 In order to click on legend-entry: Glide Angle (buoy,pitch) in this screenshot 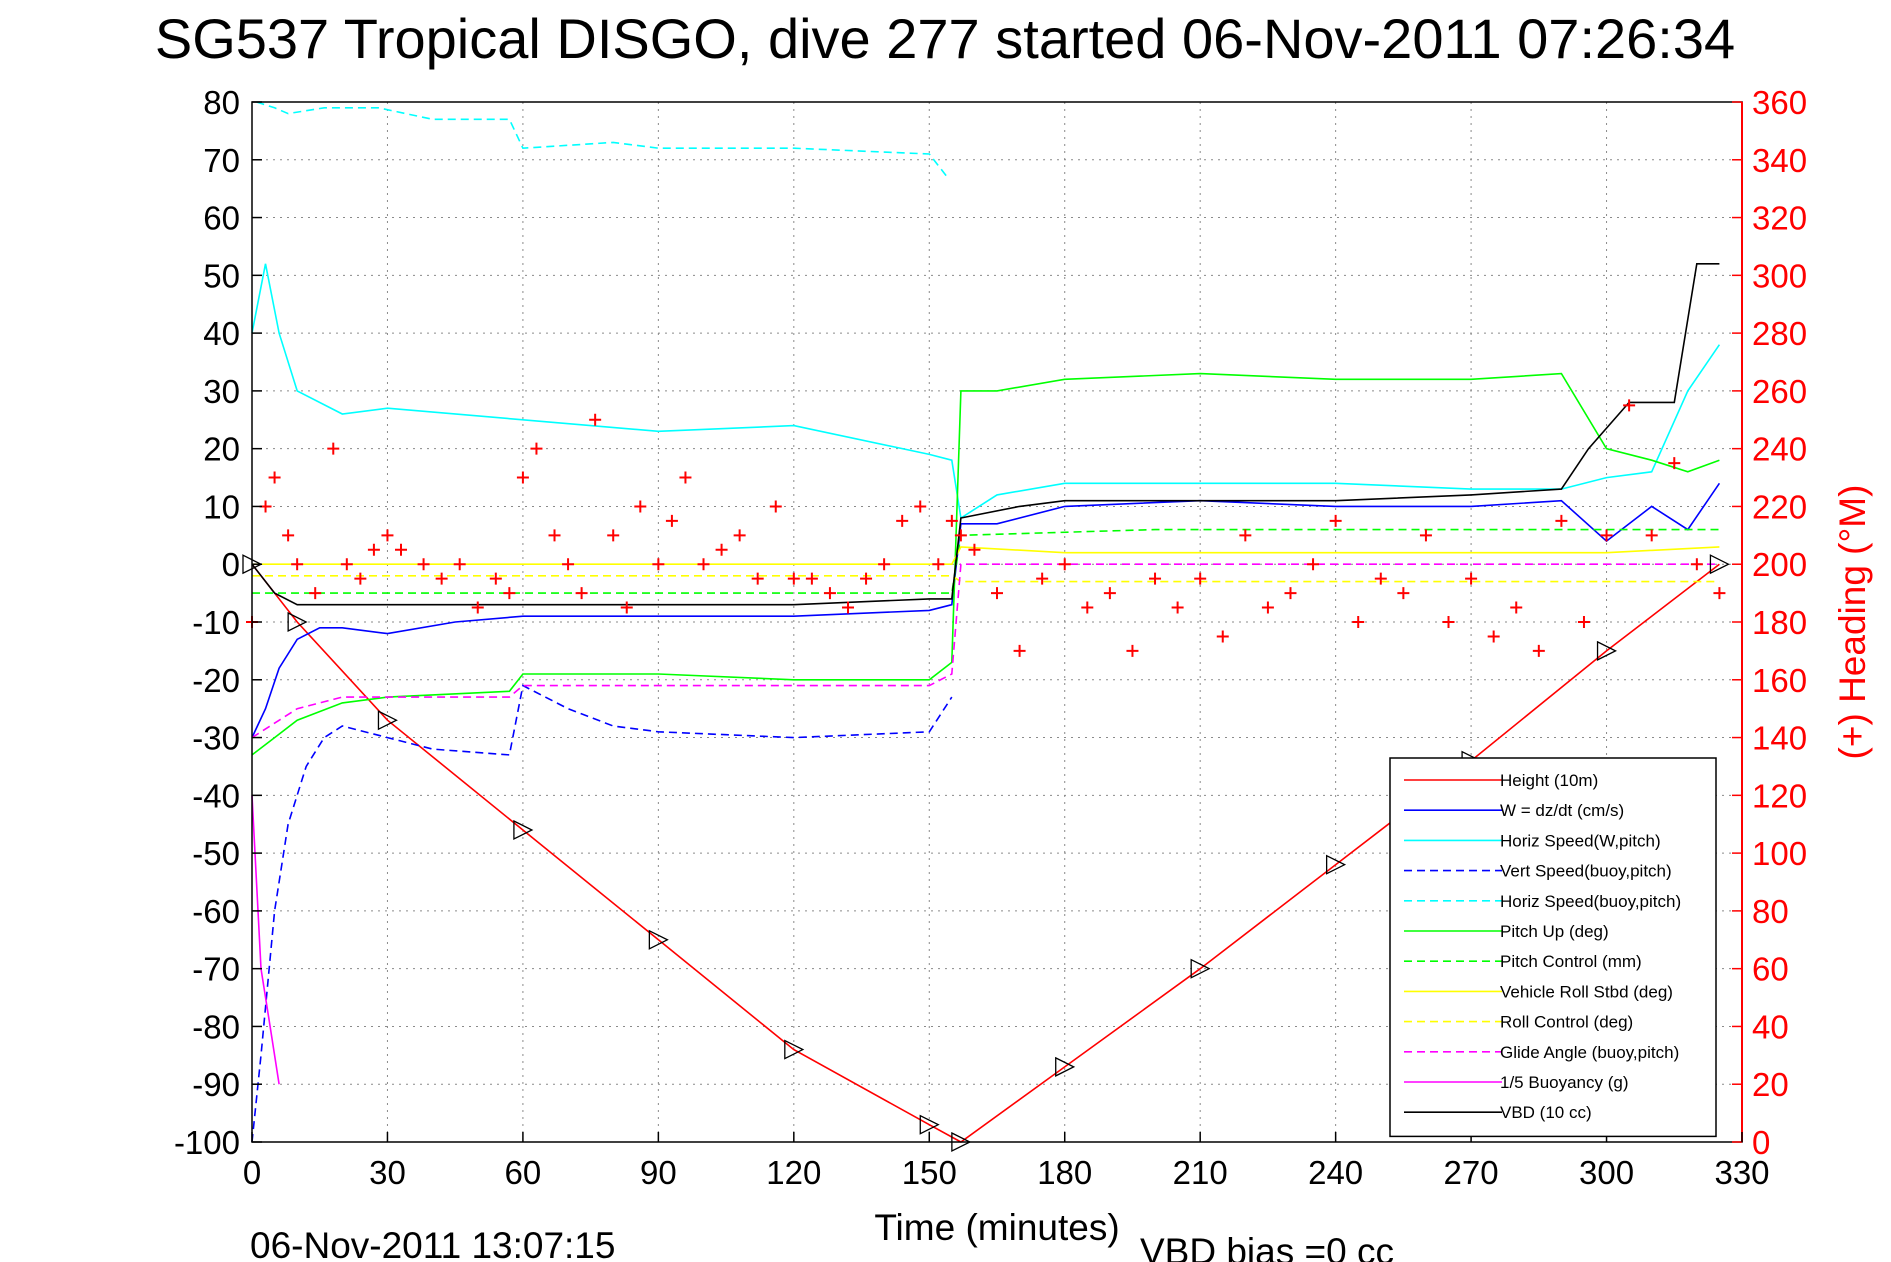, I will do `click(1589, 1052)`.